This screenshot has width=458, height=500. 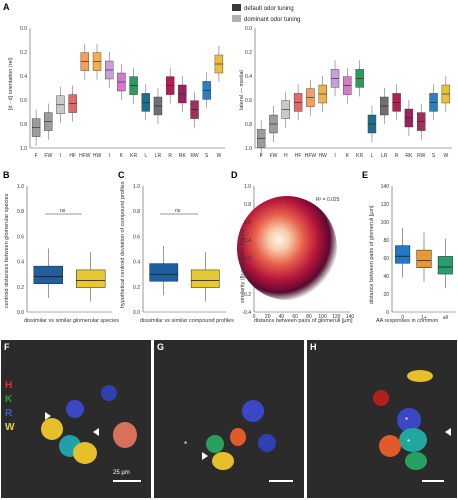 I want to click on panel-e-label: E, so click(x=365, y=175).